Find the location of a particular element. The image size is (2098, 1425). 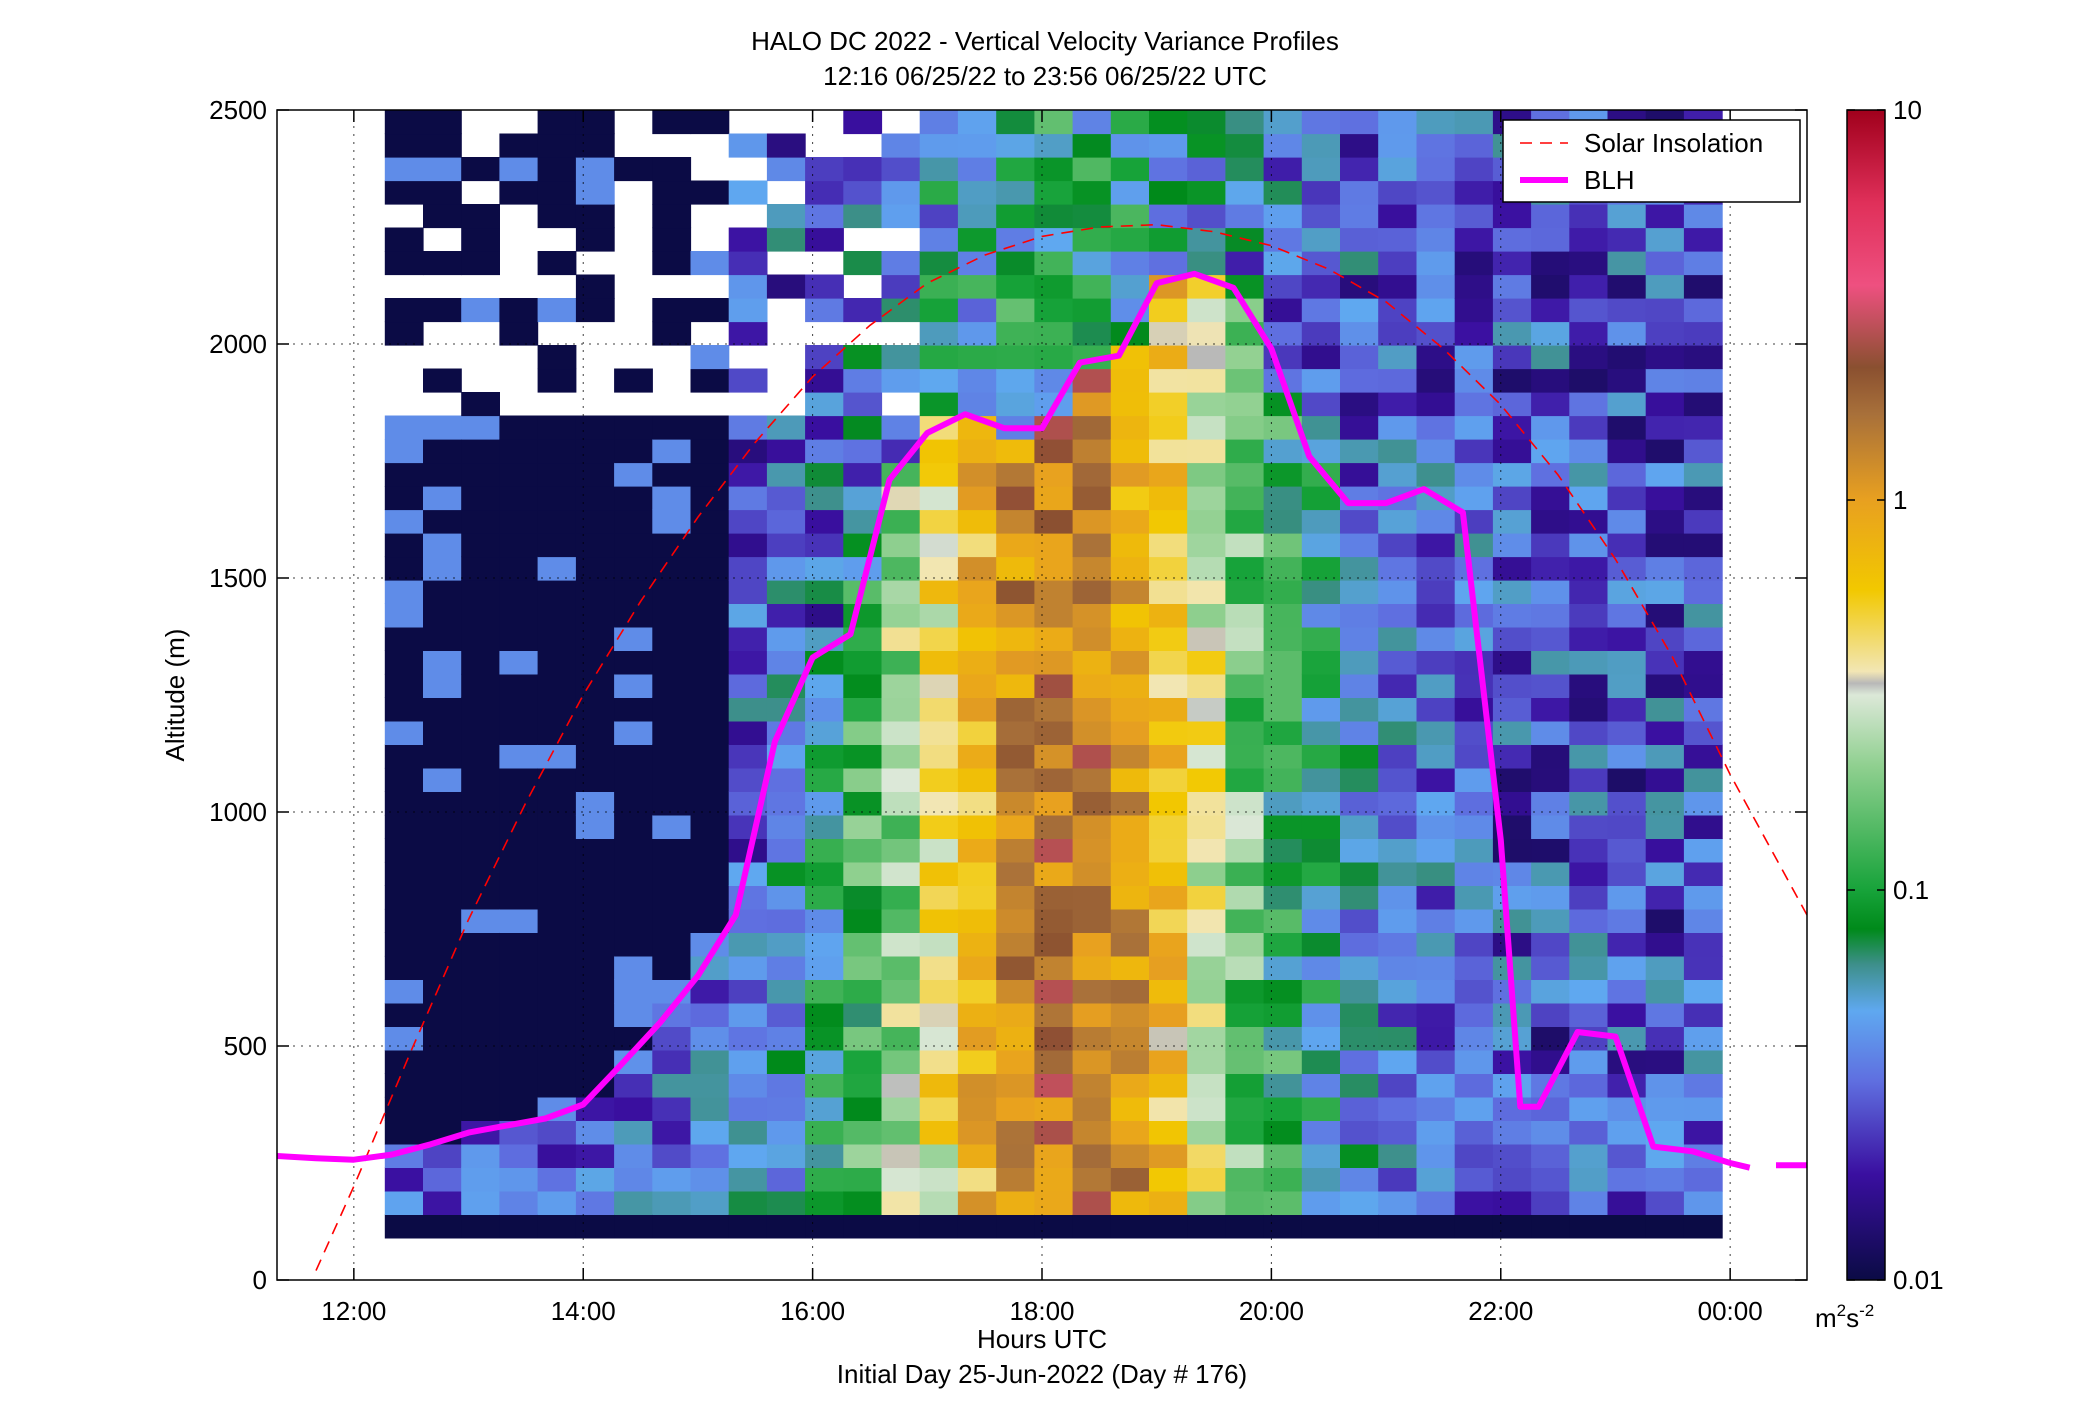

colorbar-tick-label: 1 is located at coordinates (1900, 500).